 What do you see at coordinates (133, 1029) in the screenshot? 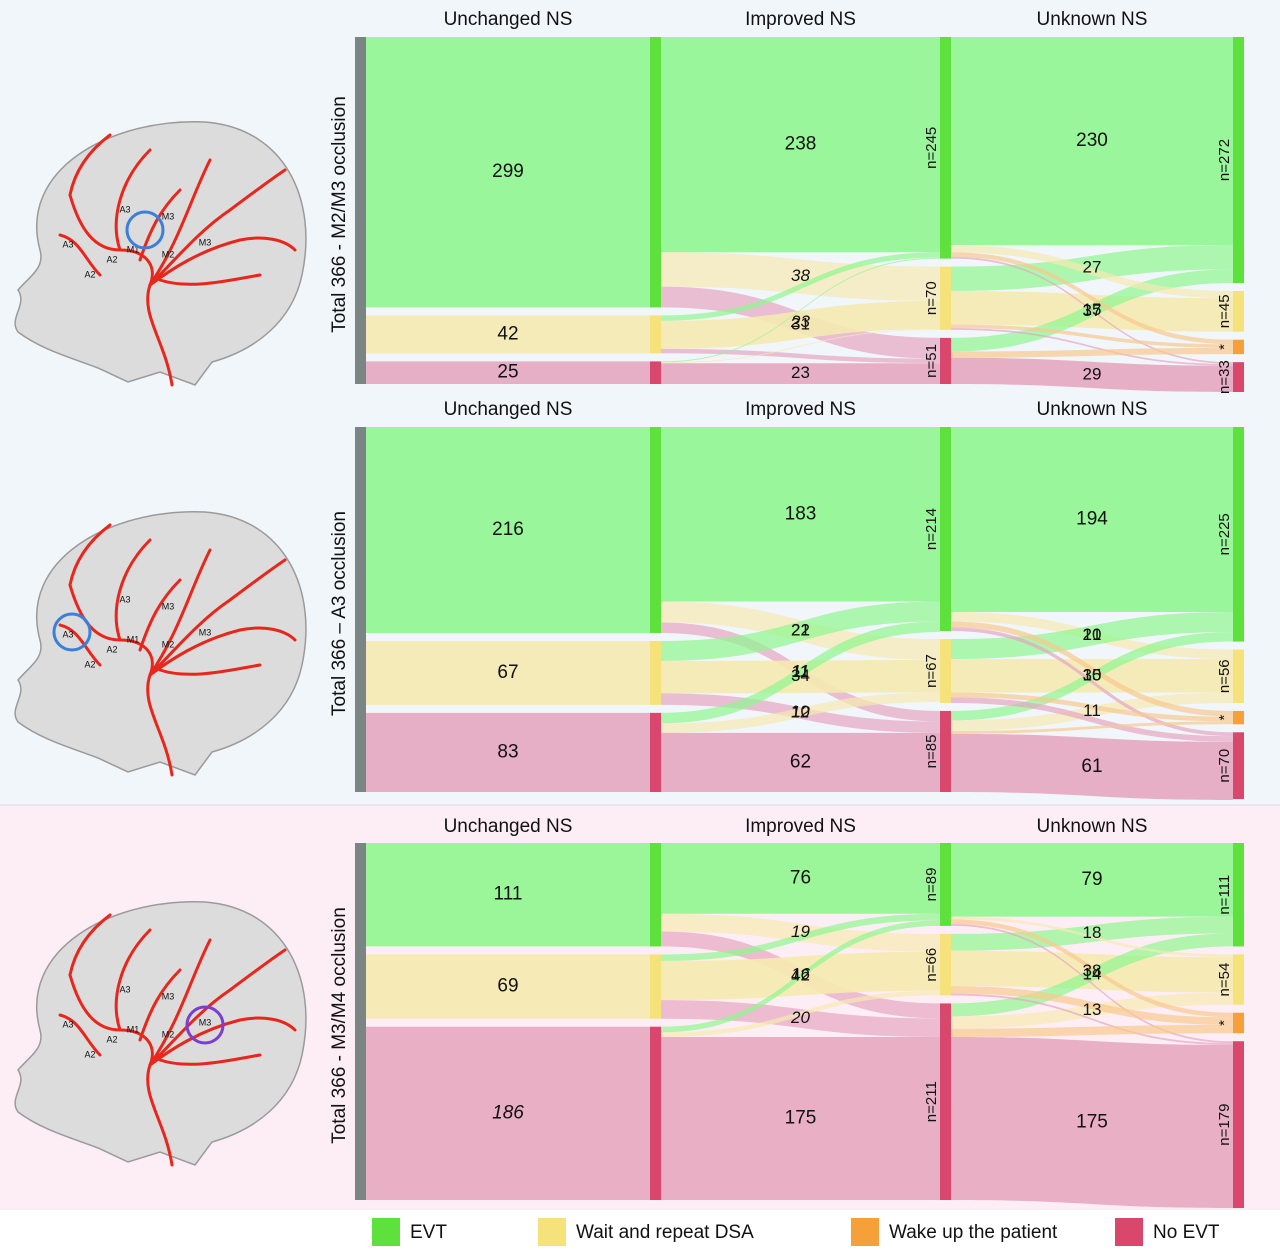
I see `illustration-label: M1` at bounding box center [133, 1029].